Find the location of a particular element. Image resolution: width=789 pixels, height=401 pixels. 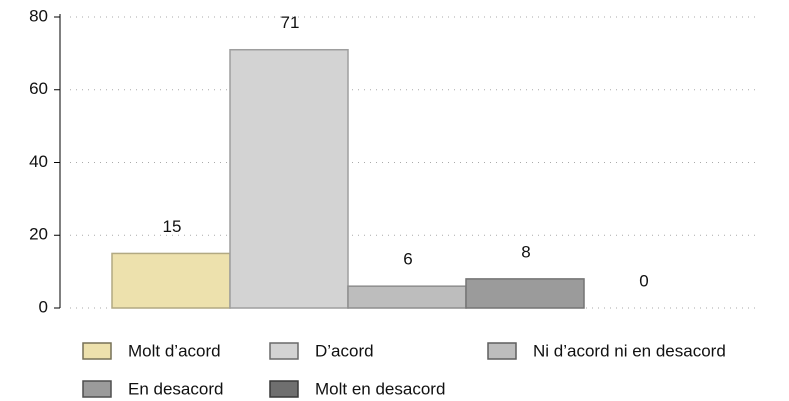

data-label: 6 is located at coordinates (407, 259).